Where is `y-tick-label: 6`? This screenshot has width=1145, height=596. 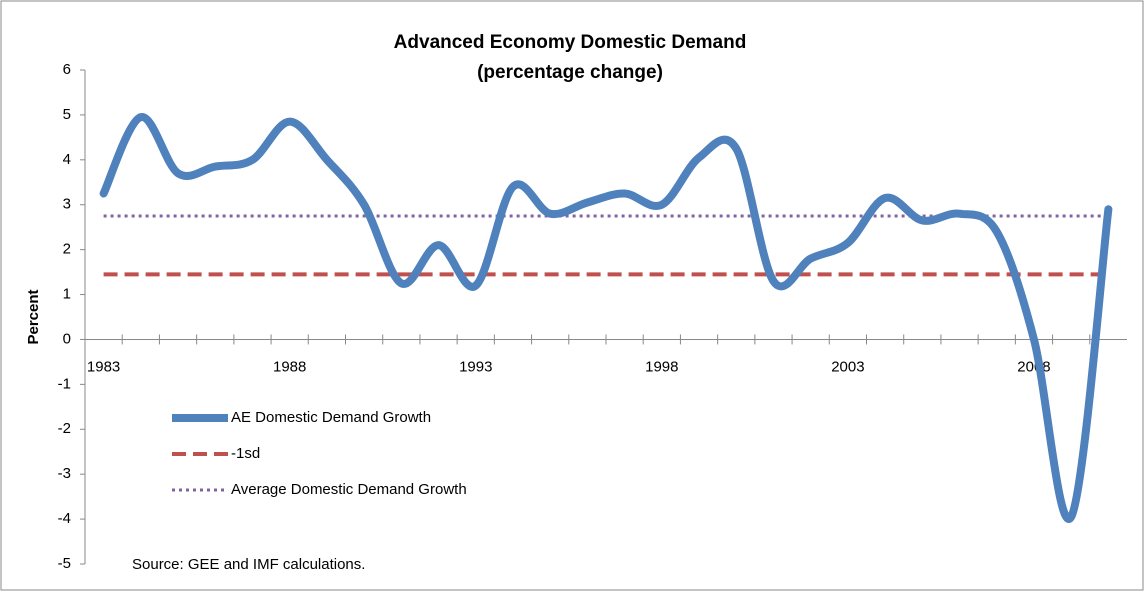
y-tick-label: 6 is located at coordinates (67, 69).